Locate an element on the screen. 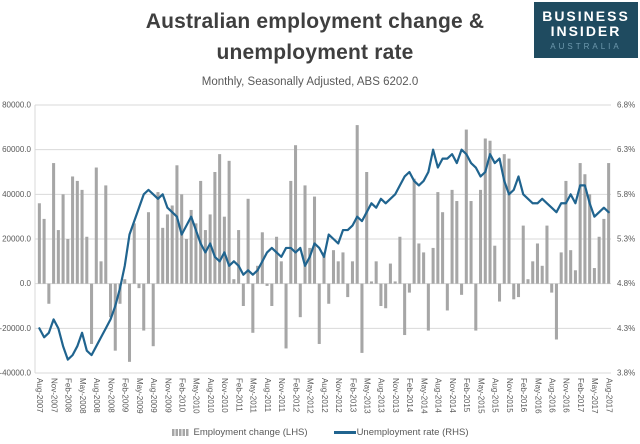 This screenshot has height=444, width=640. x-axis-label: Aug-2012 is located at coordinates (324, 395).